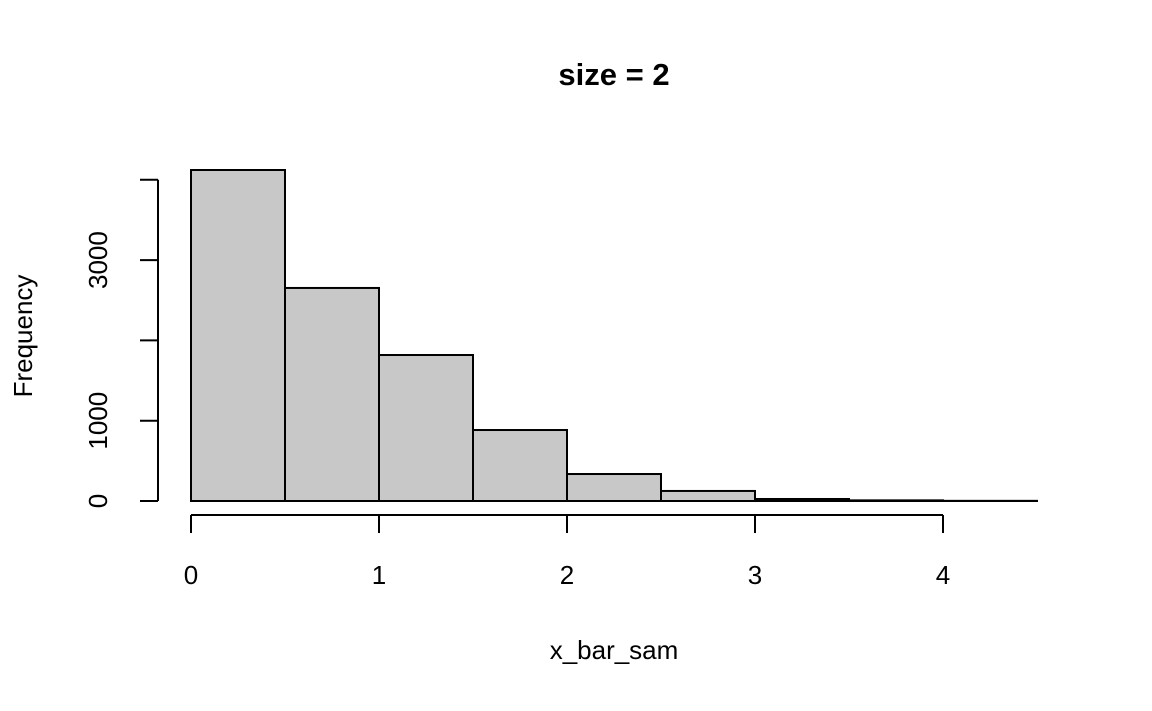  Describe the element at coordinates (943, 575) in the screenshot. I see `x-tick-label: 4` at that location.